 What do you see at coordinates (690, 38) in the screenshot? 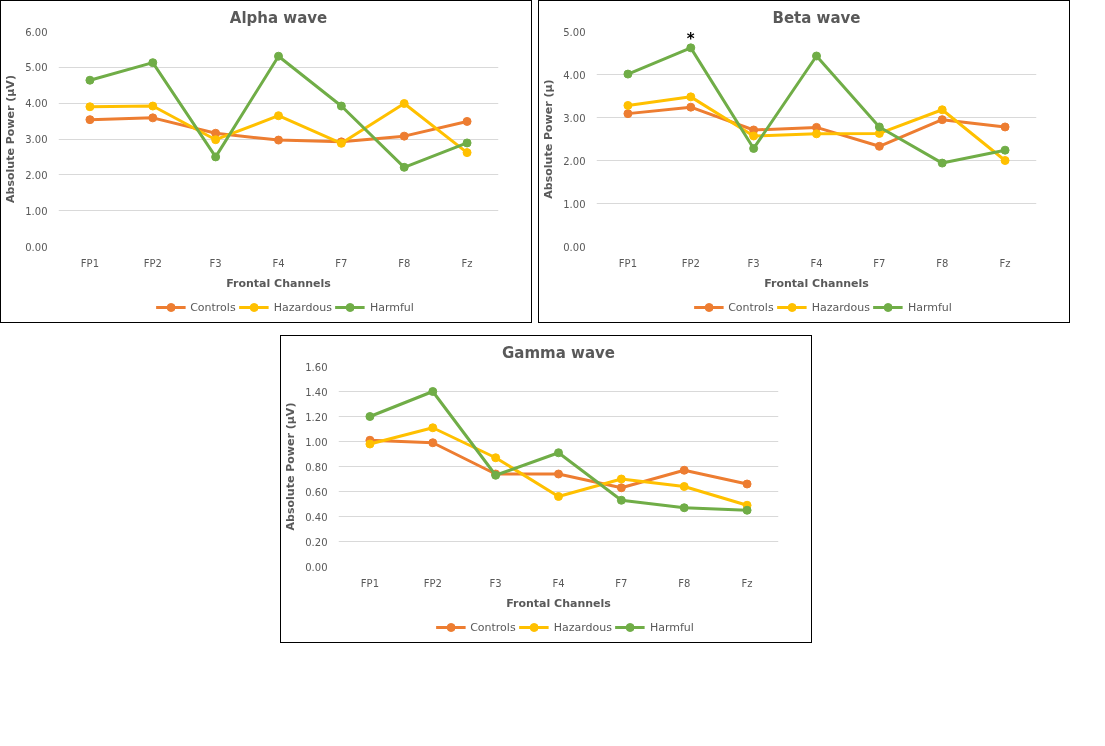
I see `annotation: *` at bounding box center [690, 38].